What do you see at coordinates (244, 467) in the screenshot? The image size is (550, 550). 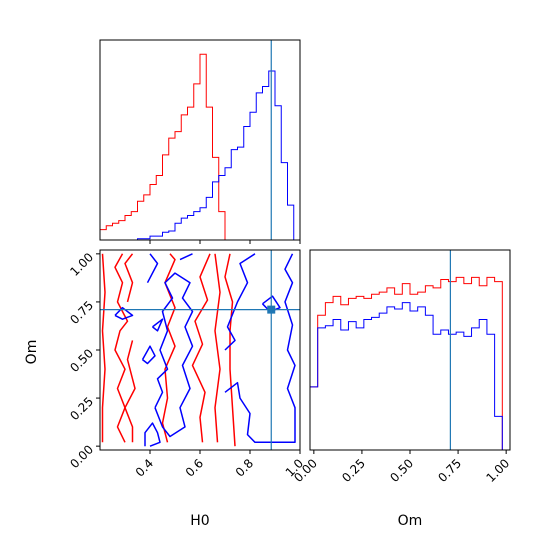 I see `H0-tick-label-2: 0.8` at bounding box center [244, 467].